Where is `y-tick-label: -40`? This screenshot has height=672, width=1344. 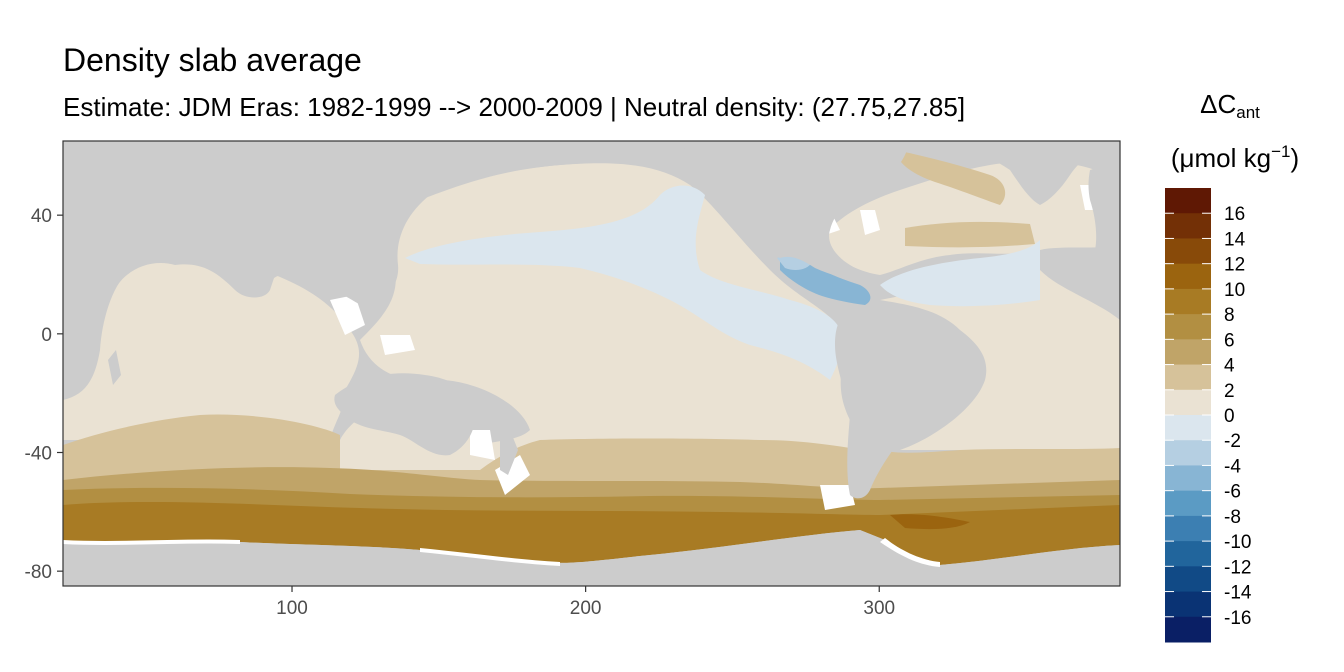
y-tick-label: -40 is located at coordinates (38, 454).